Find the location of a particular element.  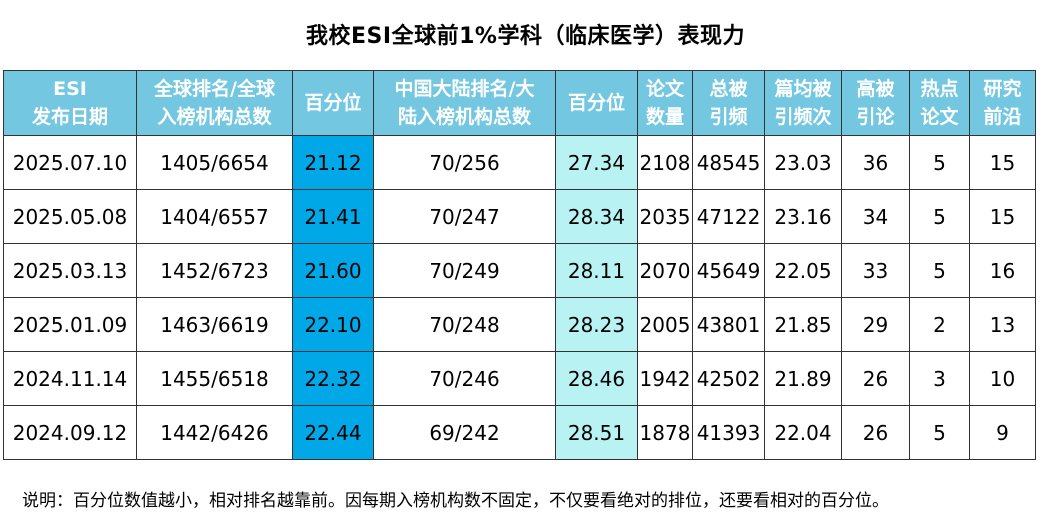

column-header: 热点 论文 is located at coordinates (939, 103).